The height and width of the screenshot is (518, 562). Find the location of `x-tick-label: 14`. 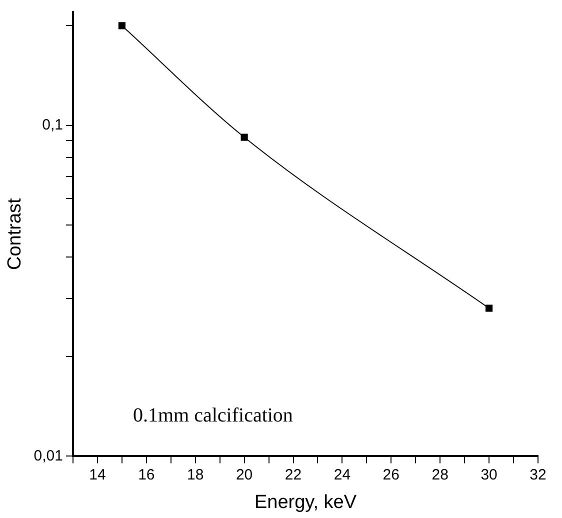

x-tick-label: 14 is located at coordinates (97, 475).